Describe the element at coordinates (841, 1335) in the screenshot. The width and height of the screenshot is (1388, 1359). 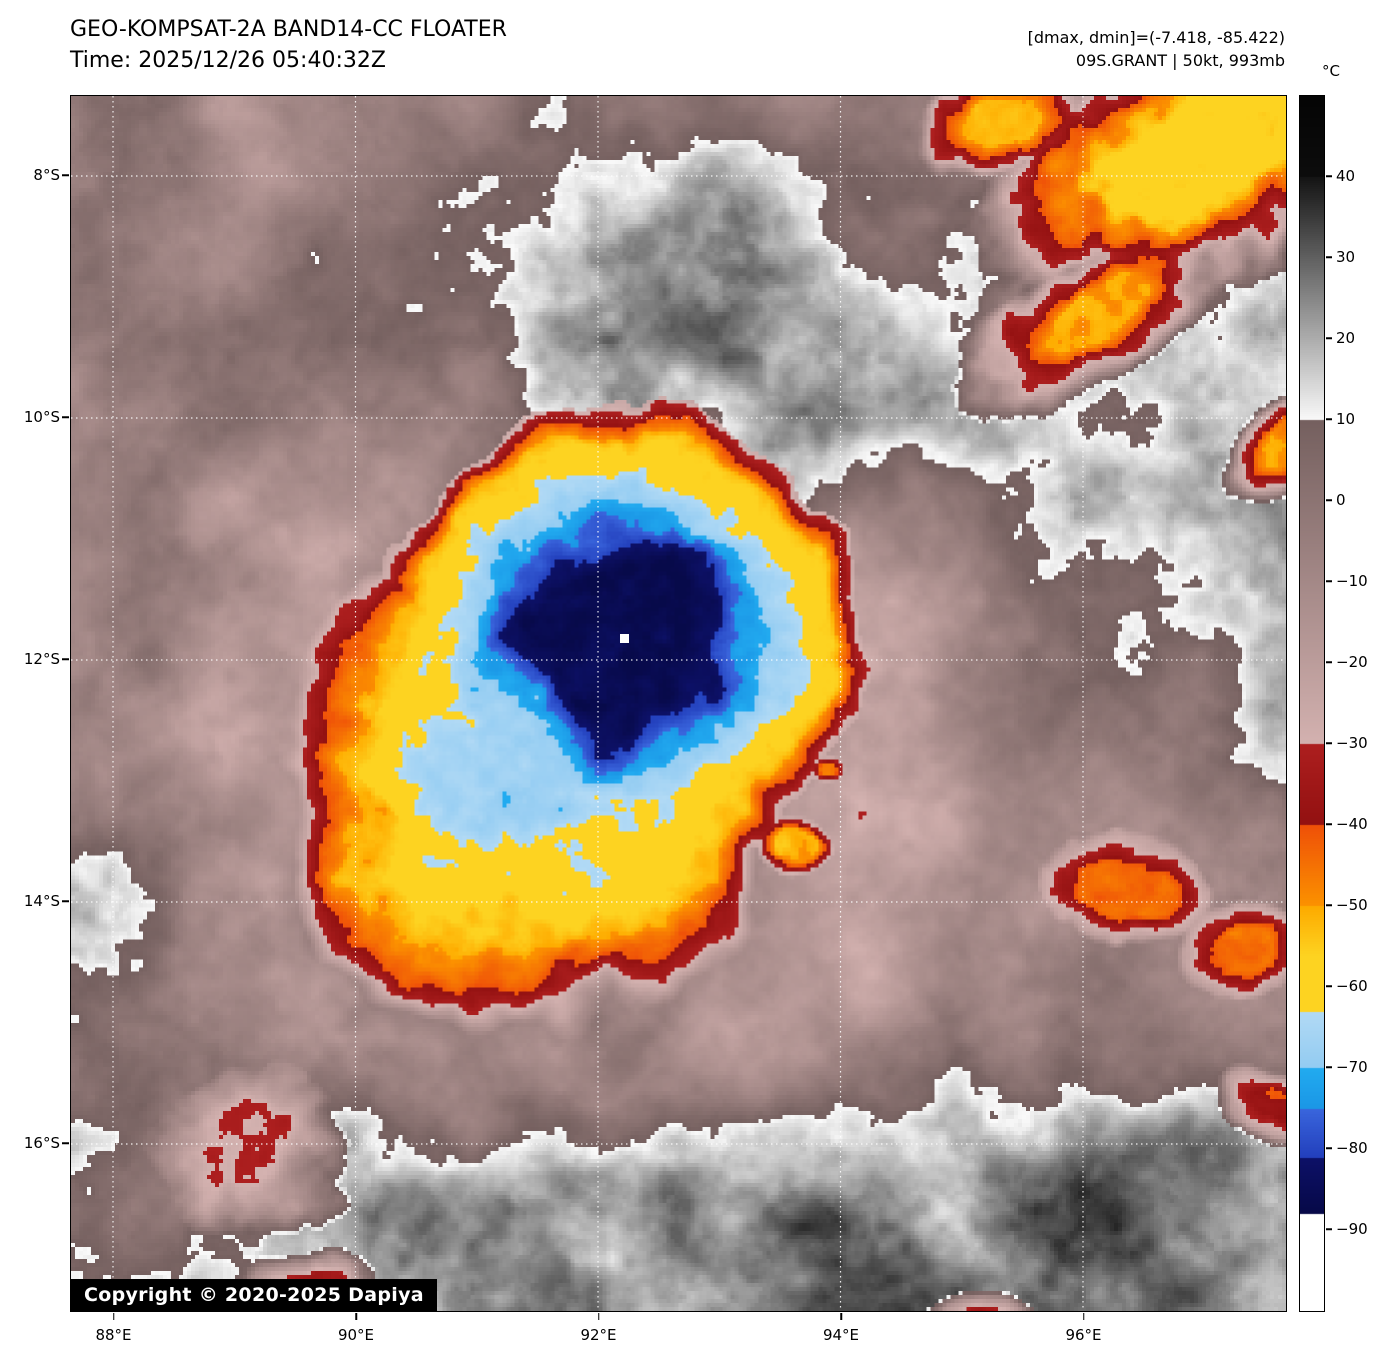
I see `lon-tick-label: 94°E` at that location.